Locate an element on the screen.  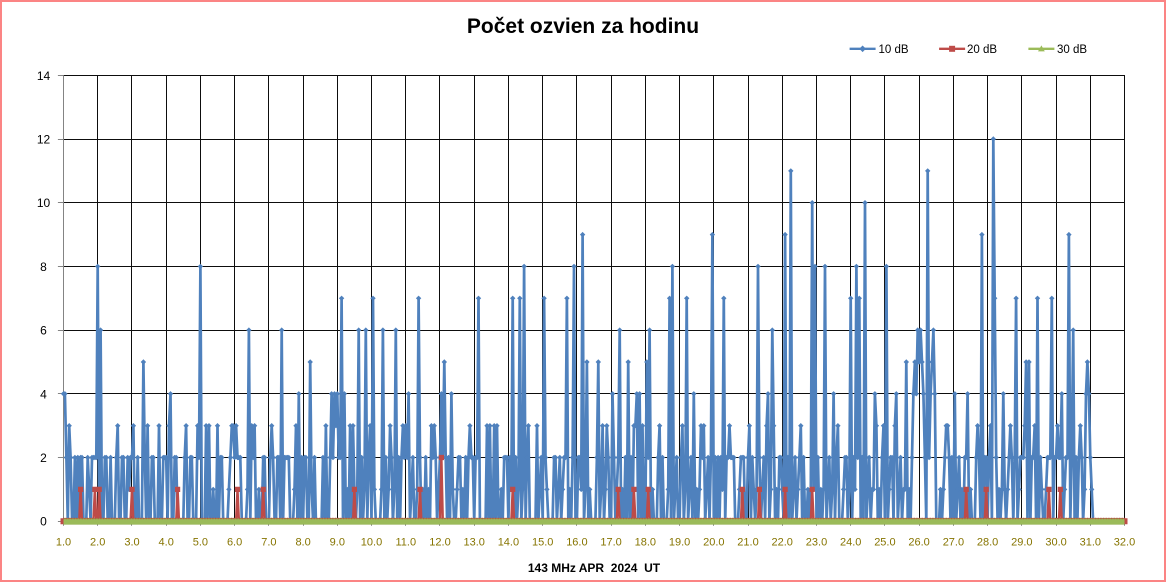
svg-text: 14 is located at coordinates (44, 76).